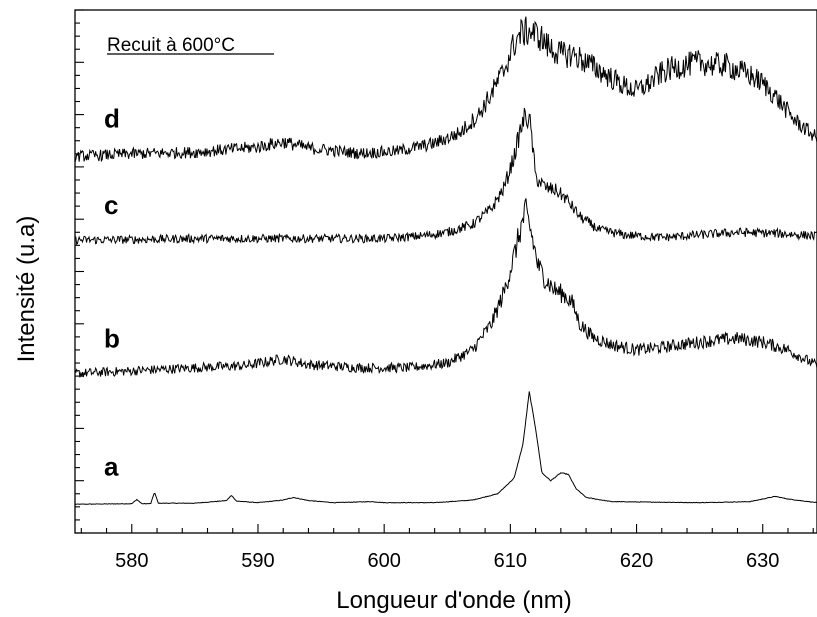 This screenshot has width=817, height=617. I want to click on x-tick-label: 630, so click(762, 561).